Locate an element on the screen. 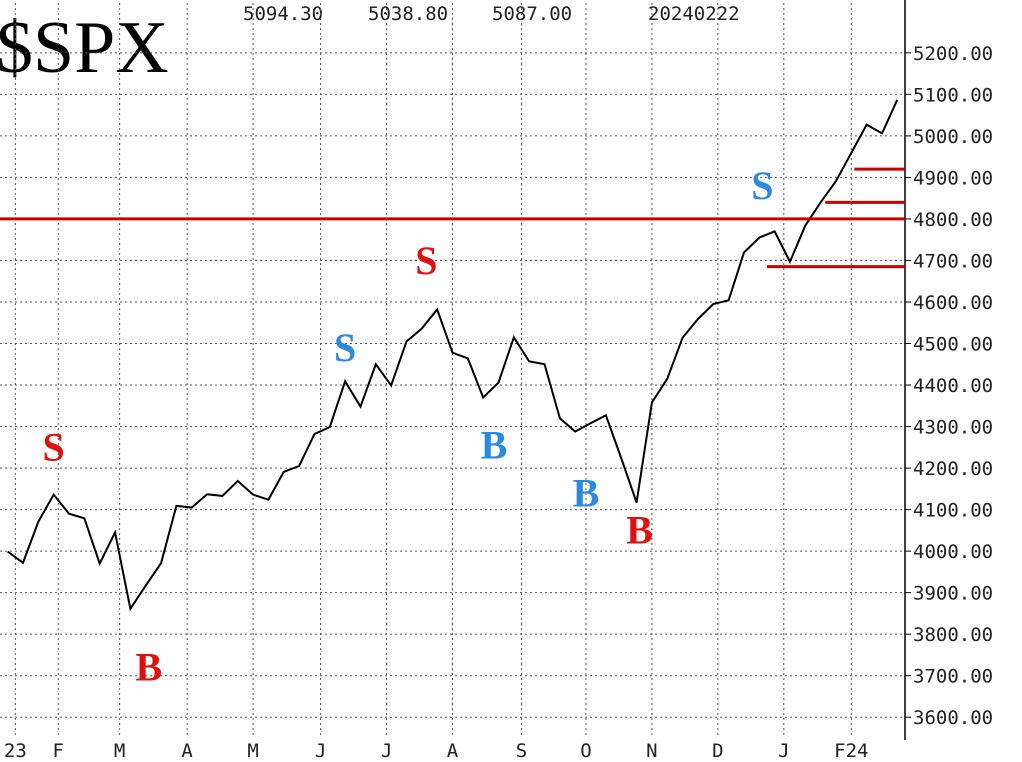 The height and width of the screenshot is (762, 1022). header-value: 5038.80 is located at coordinates (408, 14).